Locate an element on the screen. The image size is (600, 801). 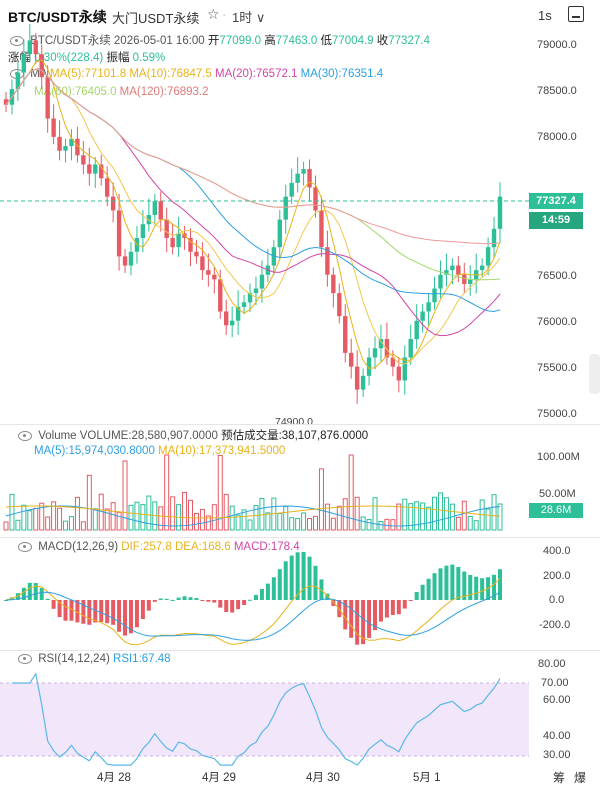
volume-tag: 28.6M is located at coordinates (556, 510).